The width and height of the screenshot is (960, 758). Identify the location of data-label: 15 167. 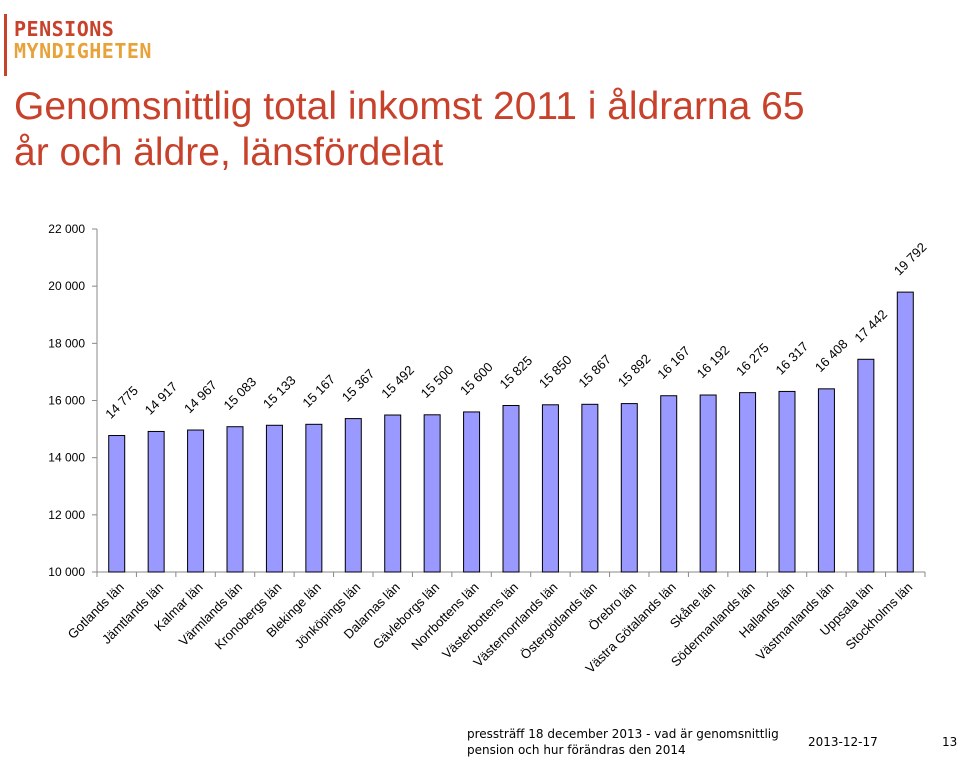
(318, 391).